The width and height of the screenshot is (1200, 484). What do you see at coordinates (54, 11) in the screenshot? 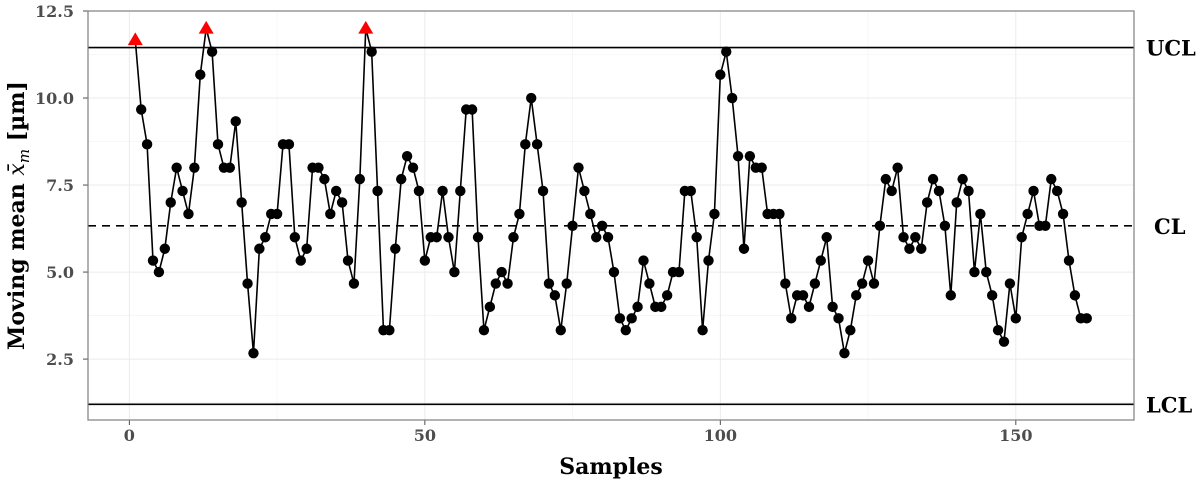
I see `y-tick-label: 12.5` at bounding box center [54, 11].